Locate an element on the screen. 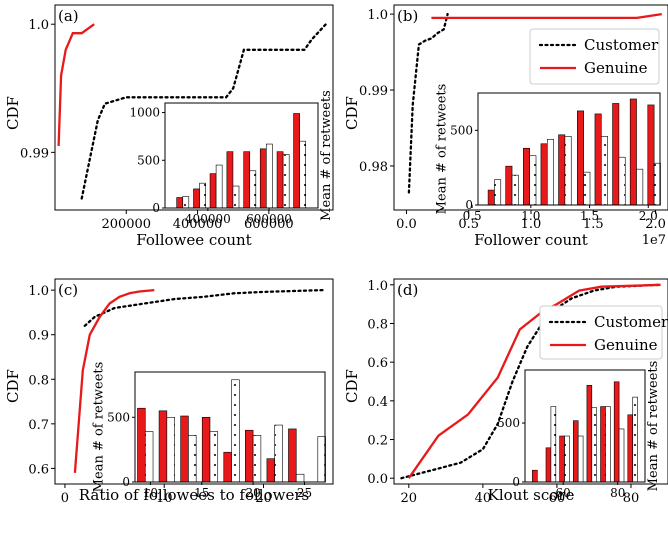 This screenshot has width=668, height=535. inset-bar-chart: 60 80 0 500 Mean # of retweets is located at coordinates (579, 430).